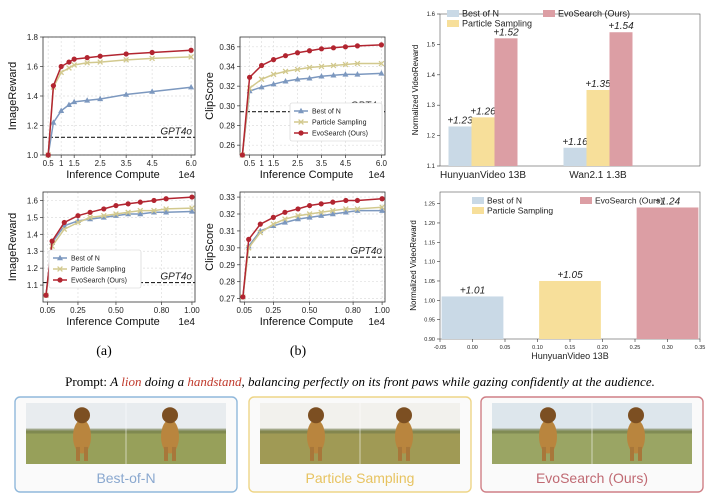 The height and width of the screenshot is (499, 720). Describe the element at coordinates (415, 90) in the screenshot. I see `y-axis-label: Normalized VideoReward` at that location.